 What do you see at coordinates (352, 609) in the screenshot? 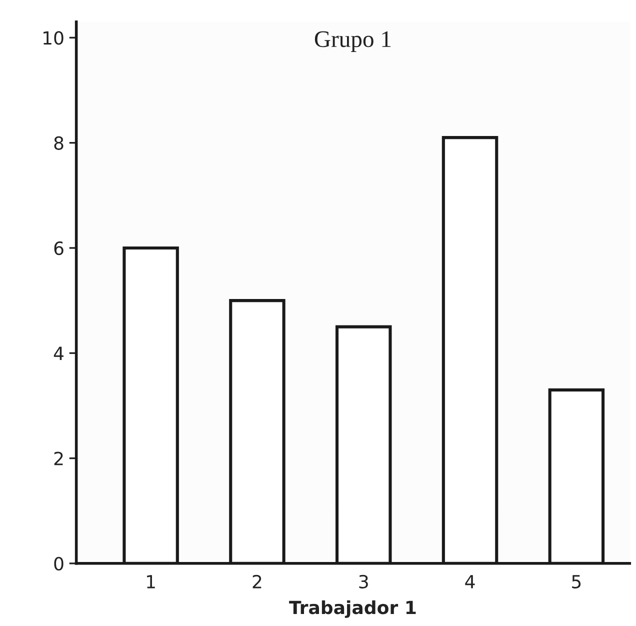
I see `x-axis-title: Trabajador 1` at bounding box center [352, 609].